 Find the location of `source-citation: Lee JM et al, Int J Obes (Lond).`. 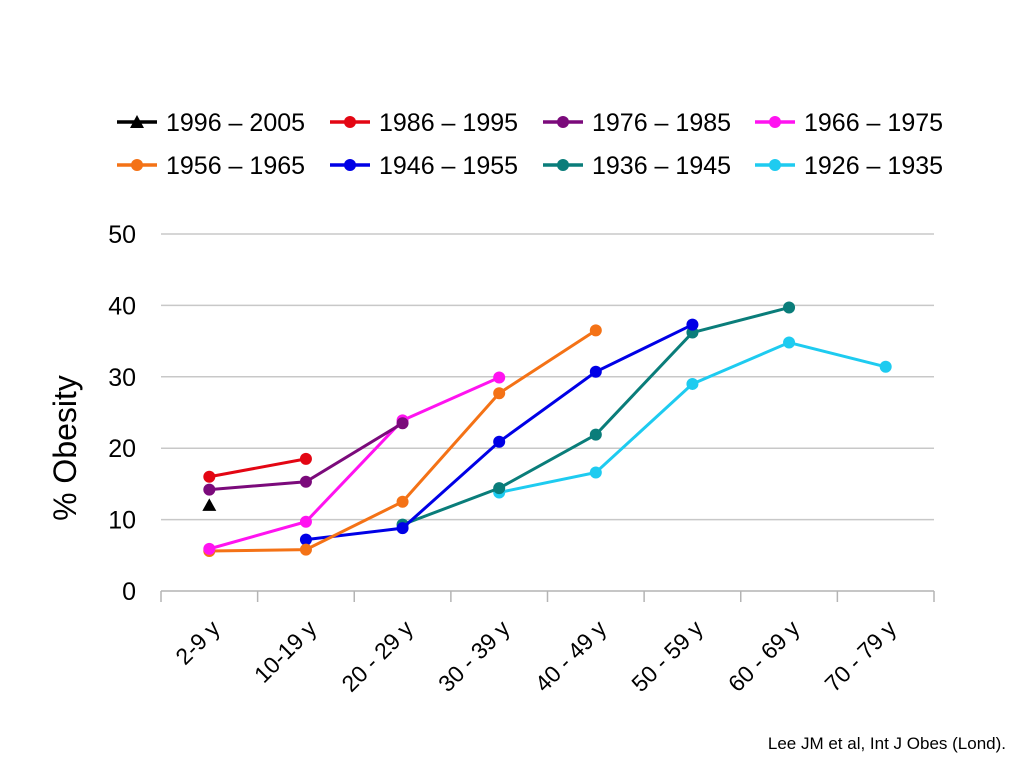

source-citation: Lee JM et al, Int J Obes (Lond). is located at coordinates (886, 743).